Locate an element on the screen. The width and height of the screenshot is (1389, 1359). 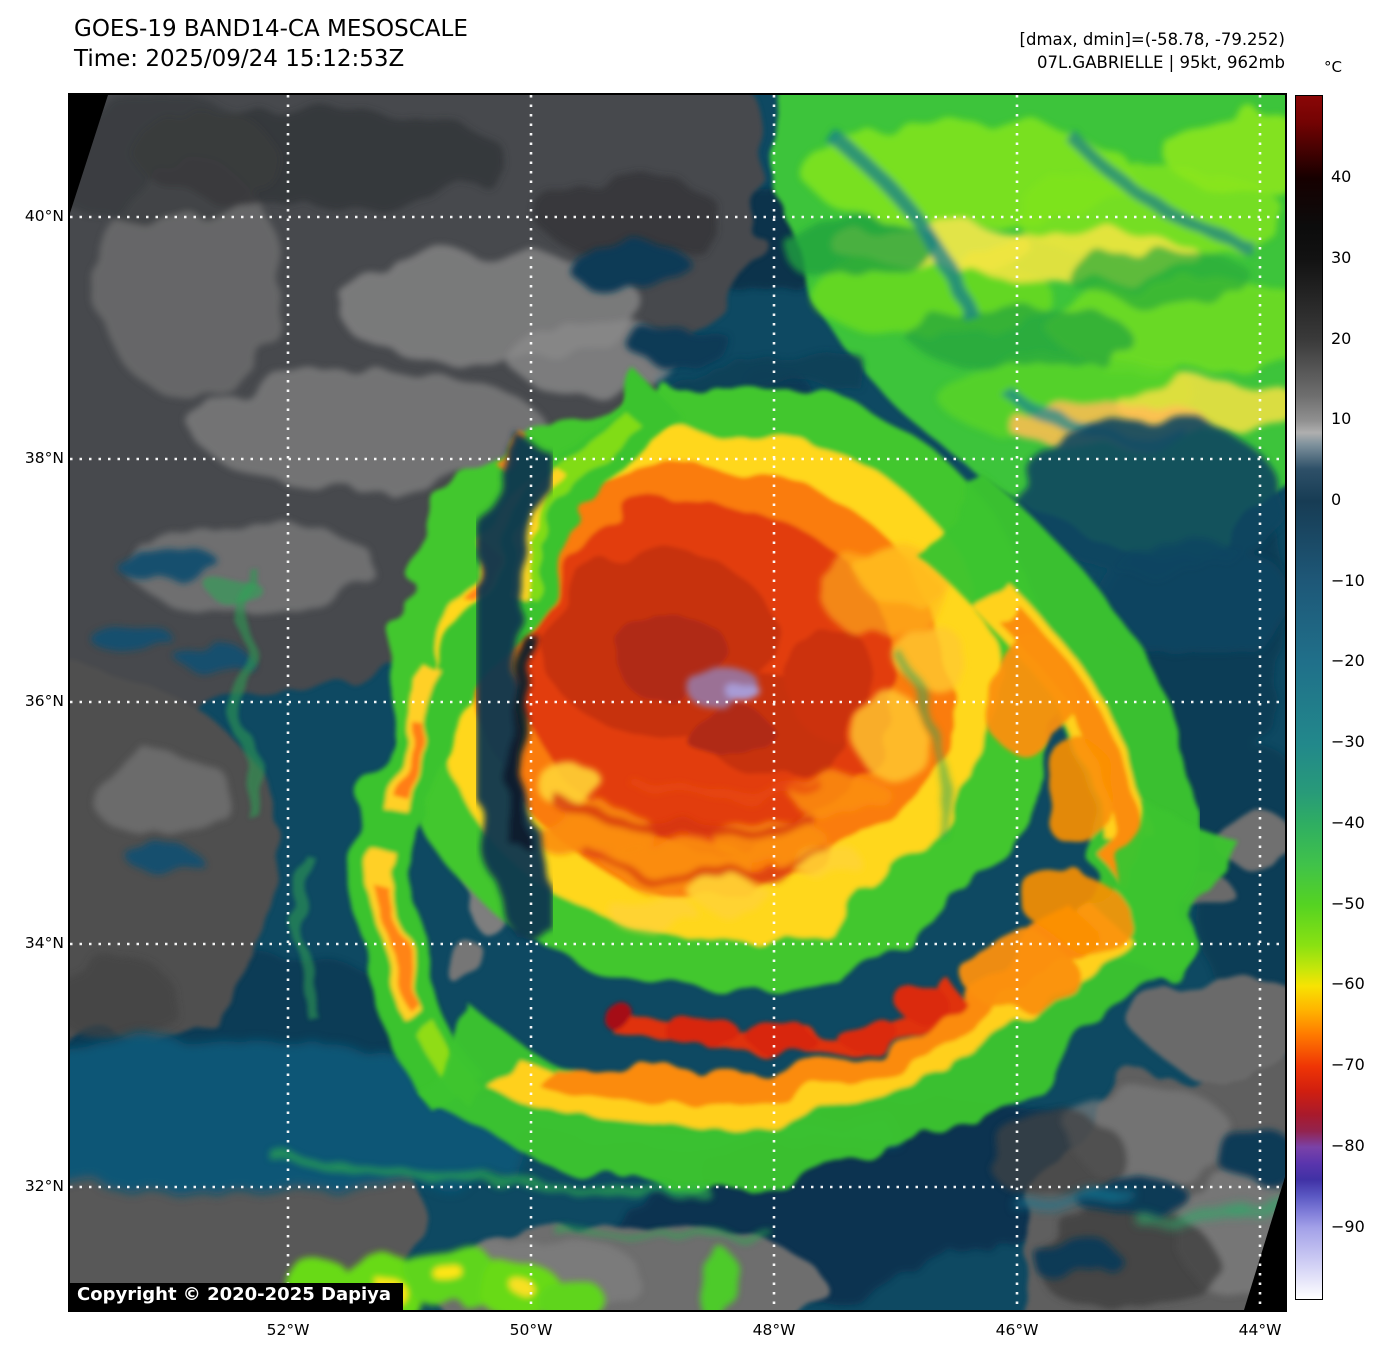
eye-region is located at coordinates (724, 687).